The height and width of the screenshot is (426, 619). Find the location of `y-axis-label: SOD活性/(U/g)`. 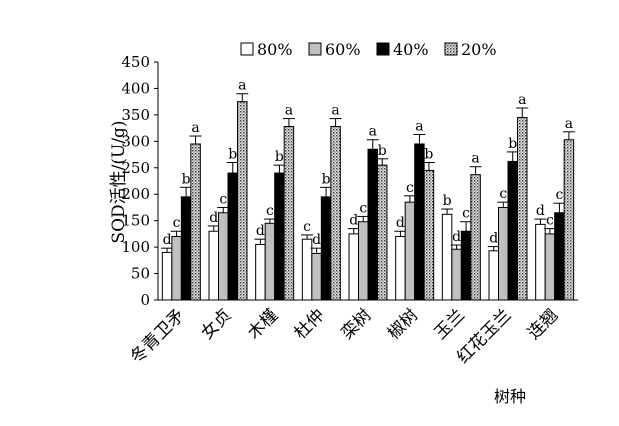

y-axis-label: SOD活性/(U/g) is located at coordinates (119, 181).